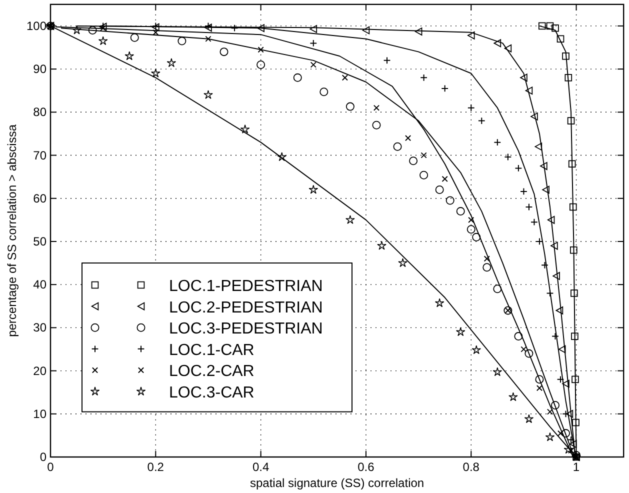 This screenshot has height=493, width=629. Describe the element at coordinates (155, 467) in the screenshot. I see `x-tick-label: 0.2` at that location.